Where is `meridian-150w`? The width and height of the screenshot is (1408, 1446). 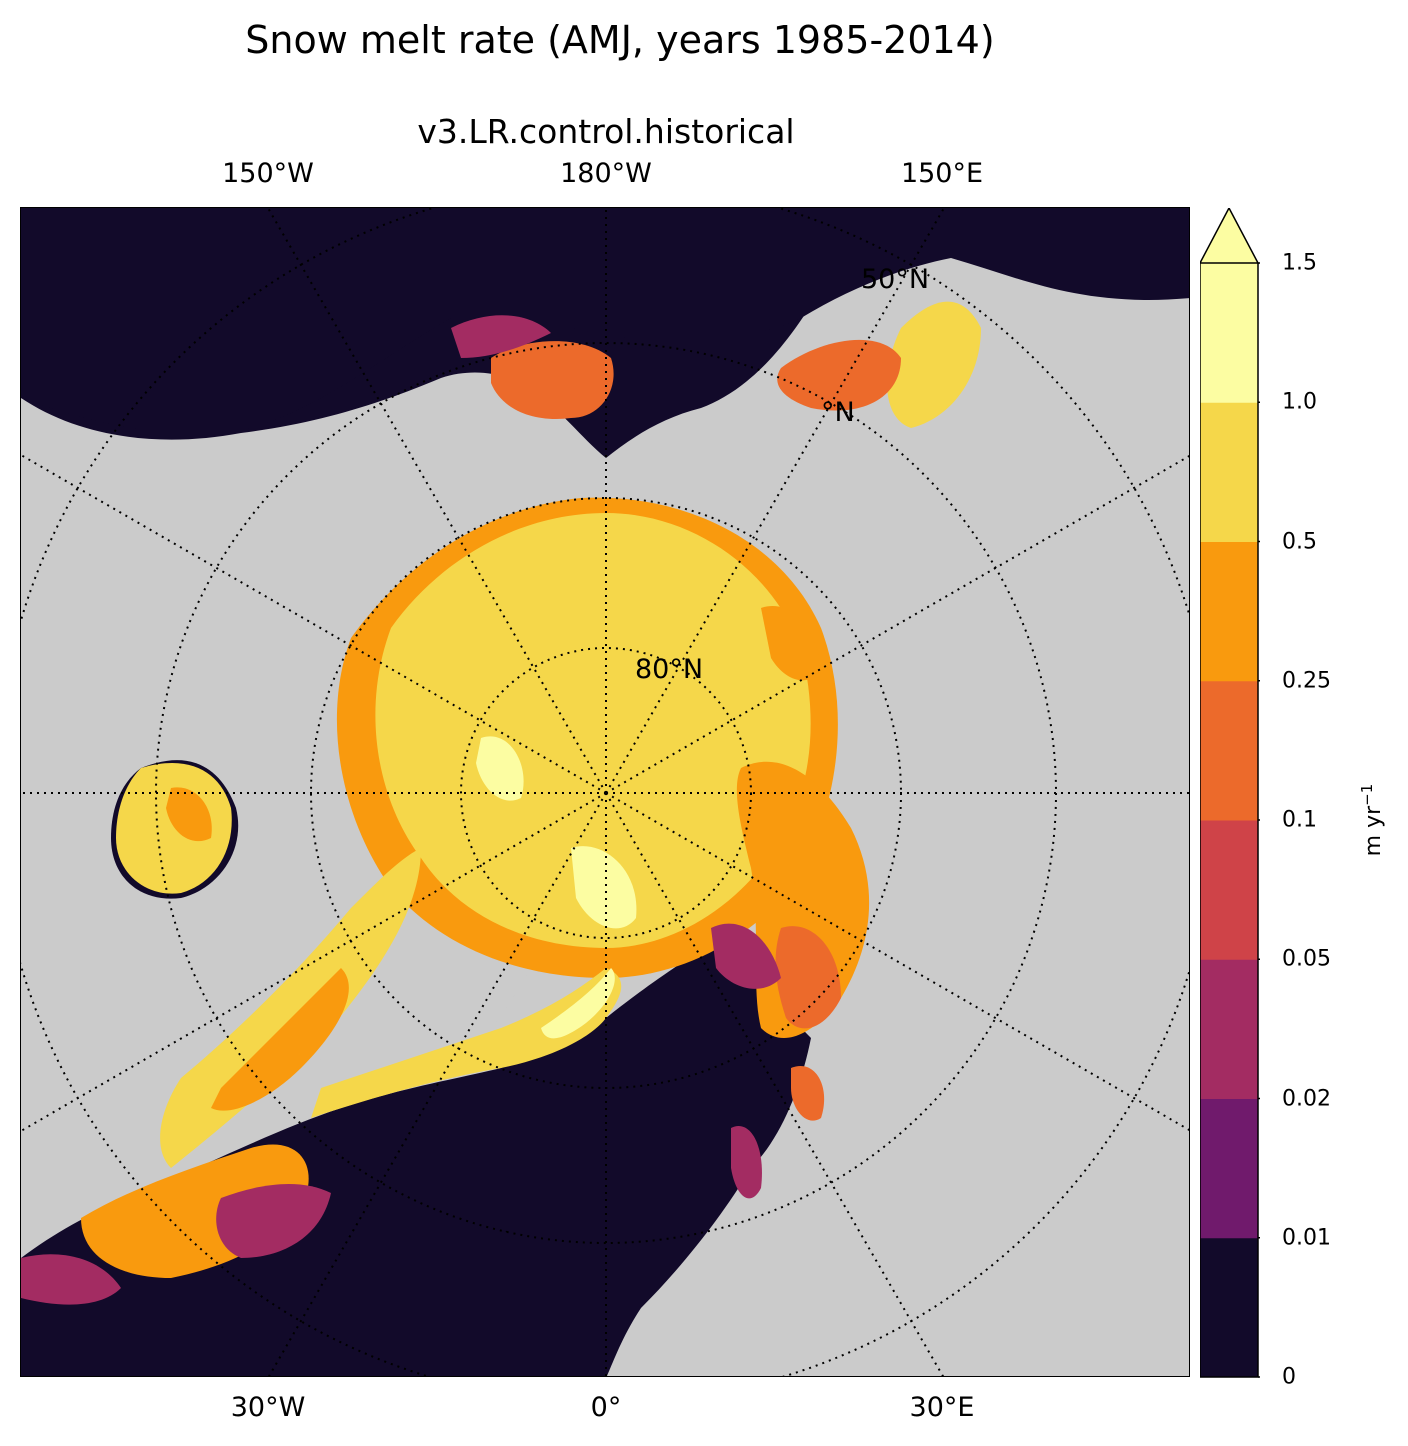
meridian-150w is located at coordinates (437, 501).